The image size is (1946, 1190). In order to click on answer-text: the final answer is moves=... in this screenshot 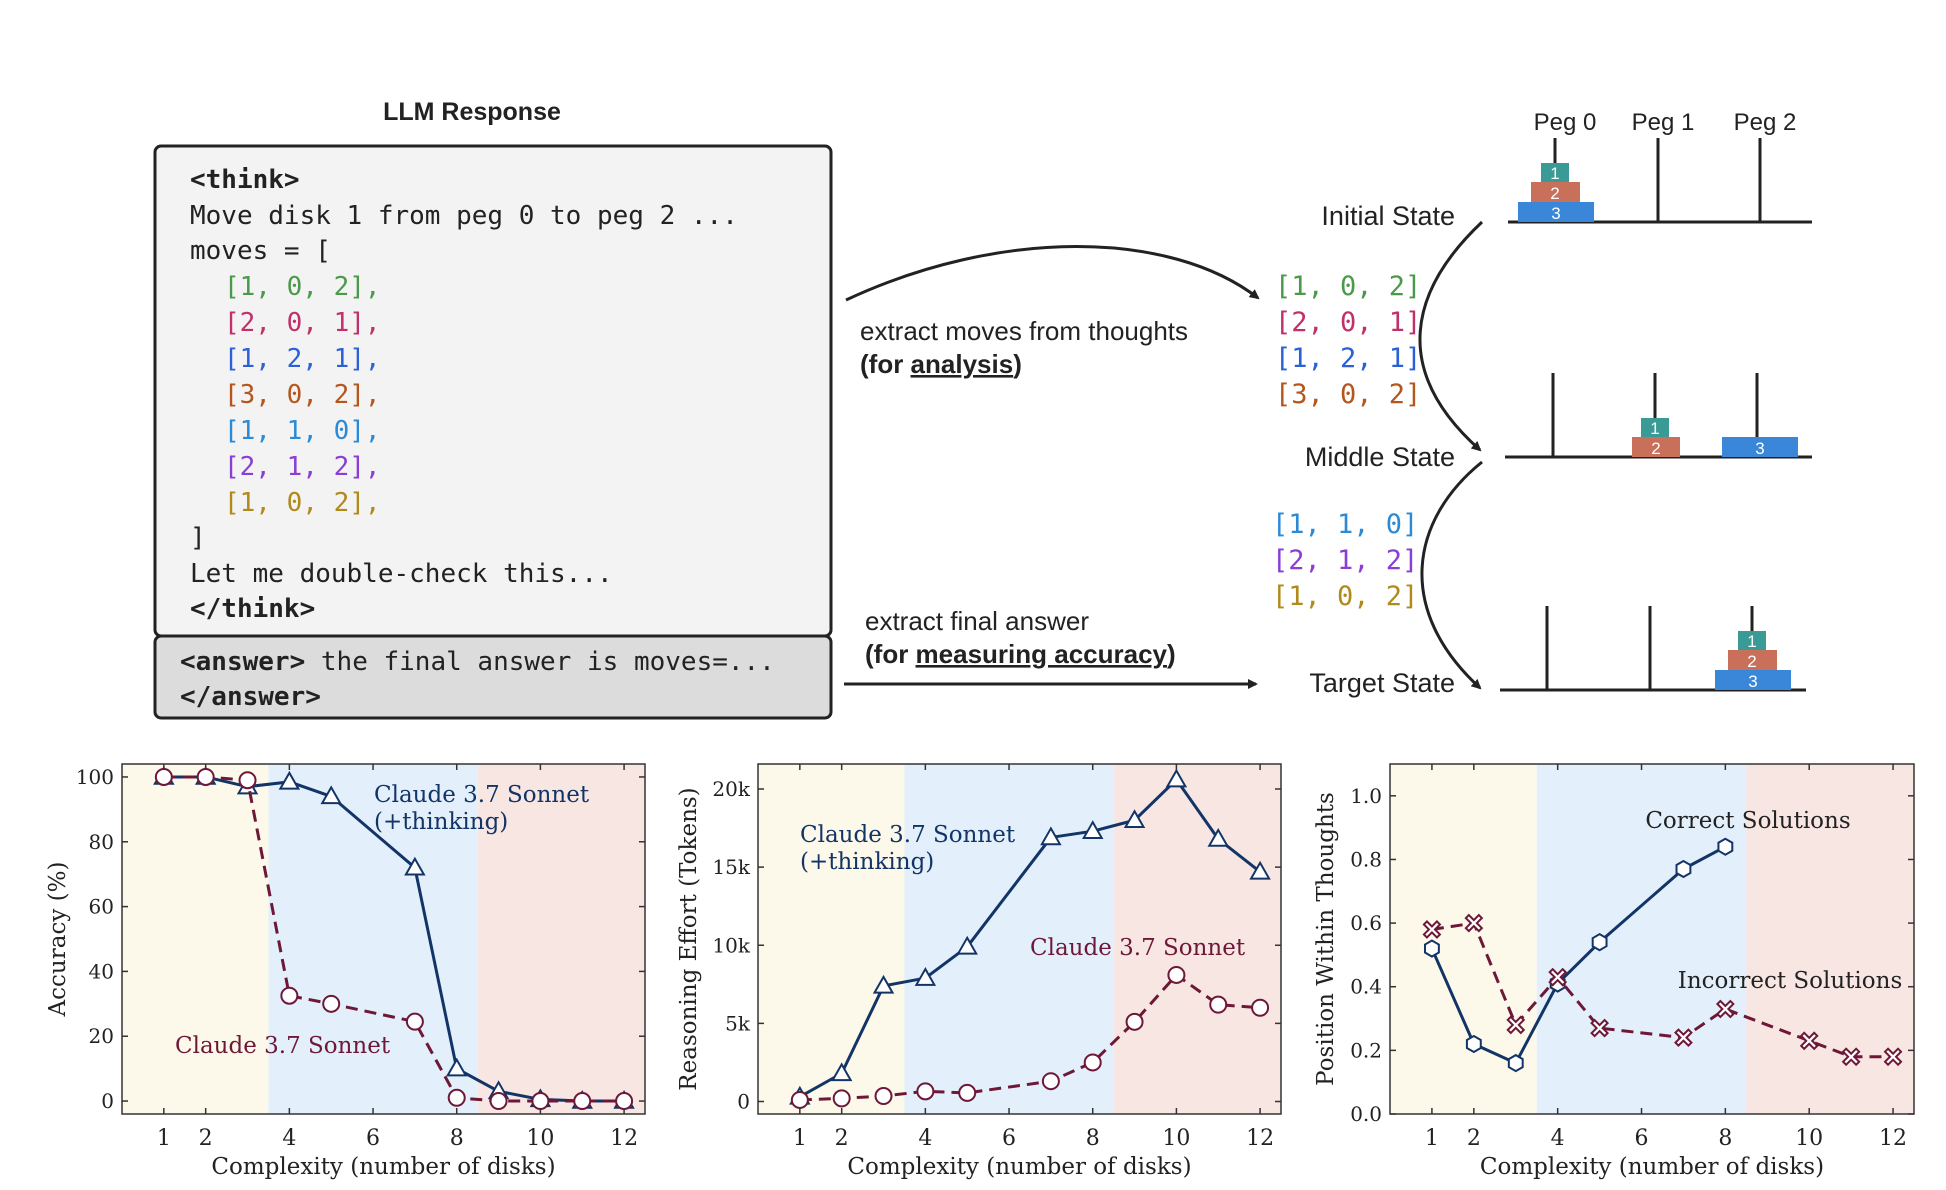, I will do `click(540, 662)`.